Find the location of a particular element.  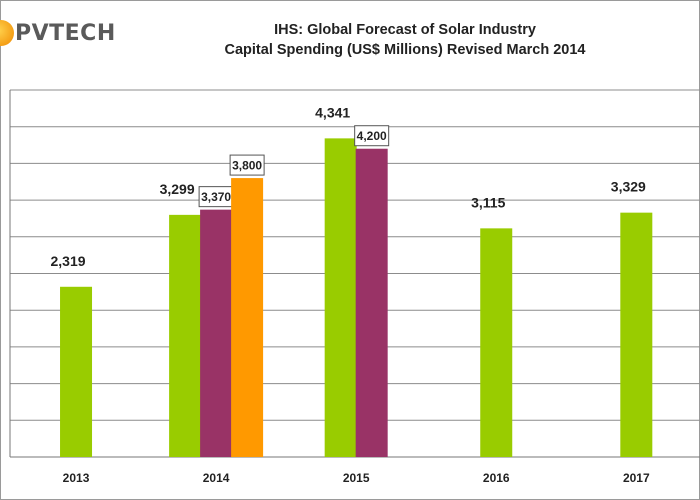

data-label: 3,329 is located at coordinates (628, 187).